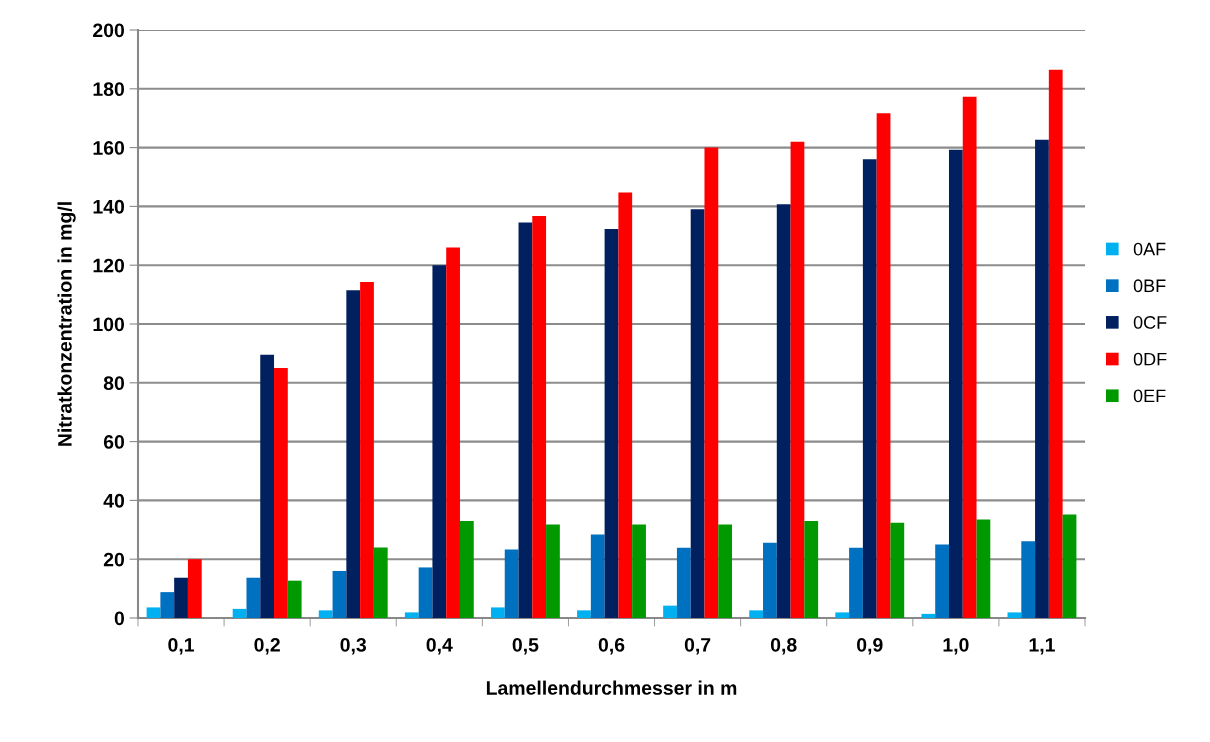 This screenshot has height=742, width=1210. Describe the element at coordinates (114, 559) in the screenshot. I see `y-tick-label: 20` at that location.